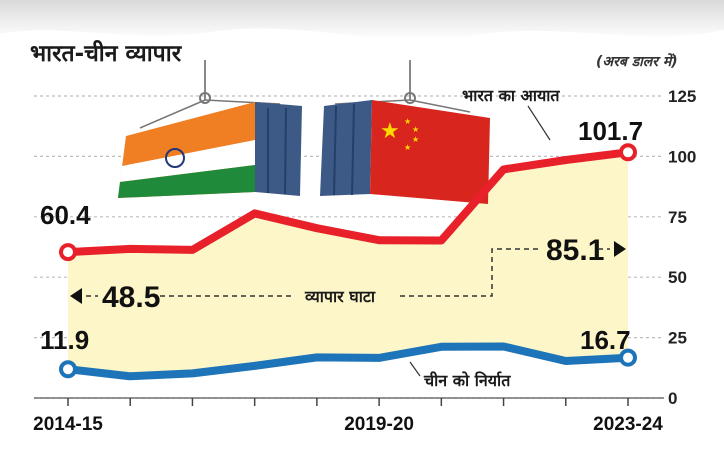 The height and width of the screenshot is (474, 724). I want to click on y-tick-label: 25, so click(677, 338).